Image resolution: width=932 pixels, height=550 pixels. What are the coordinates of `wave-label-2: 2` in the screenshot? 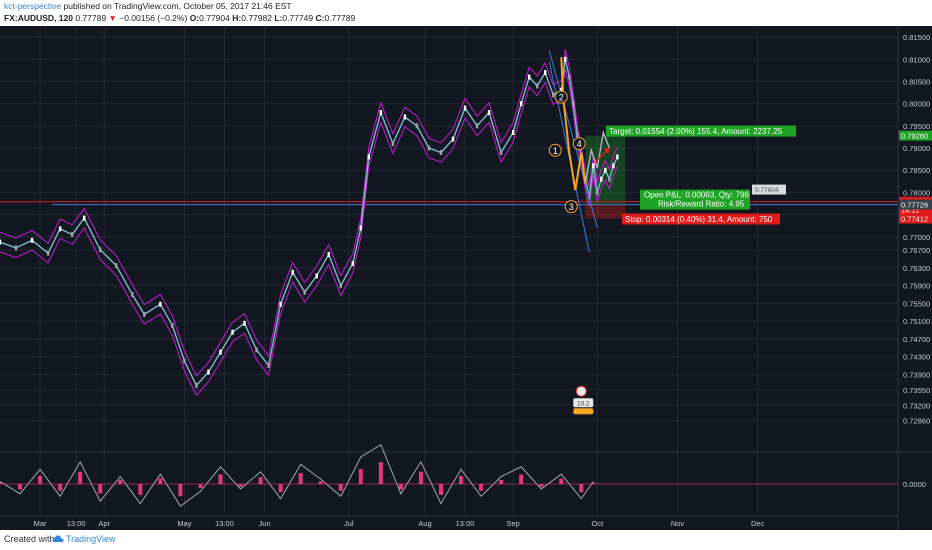 It's located at (561, 98).